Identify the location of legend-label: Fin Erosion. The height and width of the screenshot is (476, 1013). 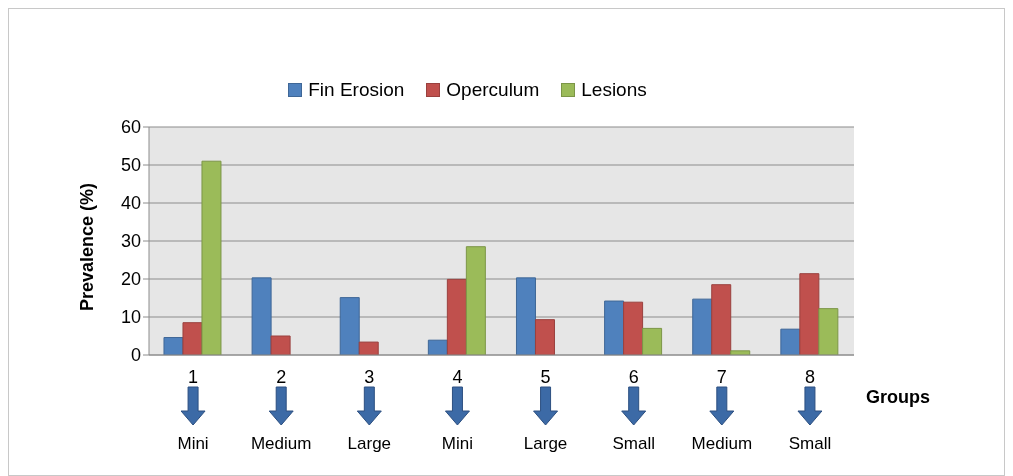
(356, 90).